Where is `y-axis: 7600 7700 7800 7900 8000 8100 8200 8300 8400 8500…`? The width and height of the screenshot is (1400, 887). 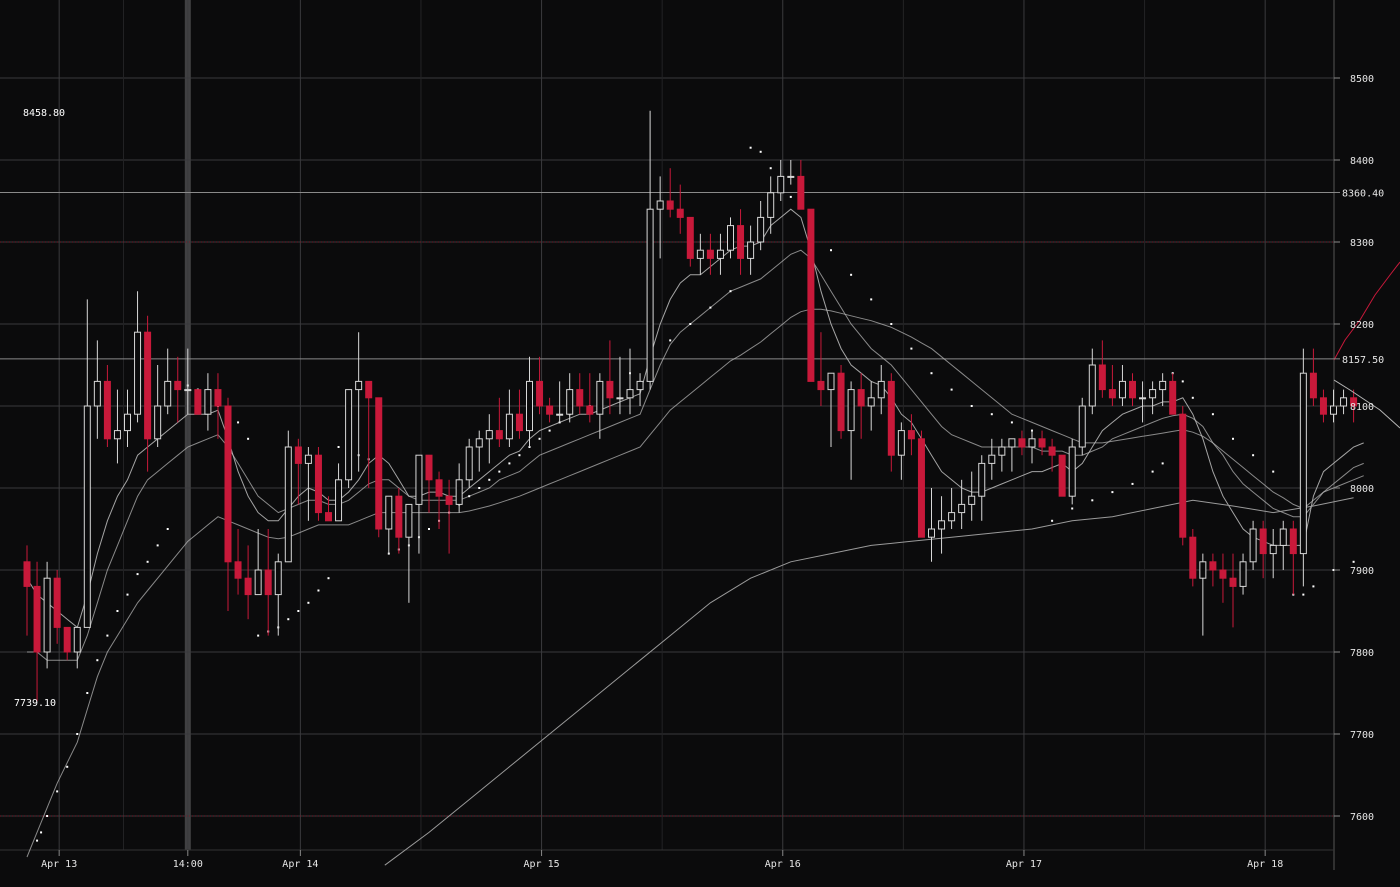
y-axis: 7600 7700 7800 7900 8000 8100 8200 8300 8400 8500… is located at coordinates (1359, 448).